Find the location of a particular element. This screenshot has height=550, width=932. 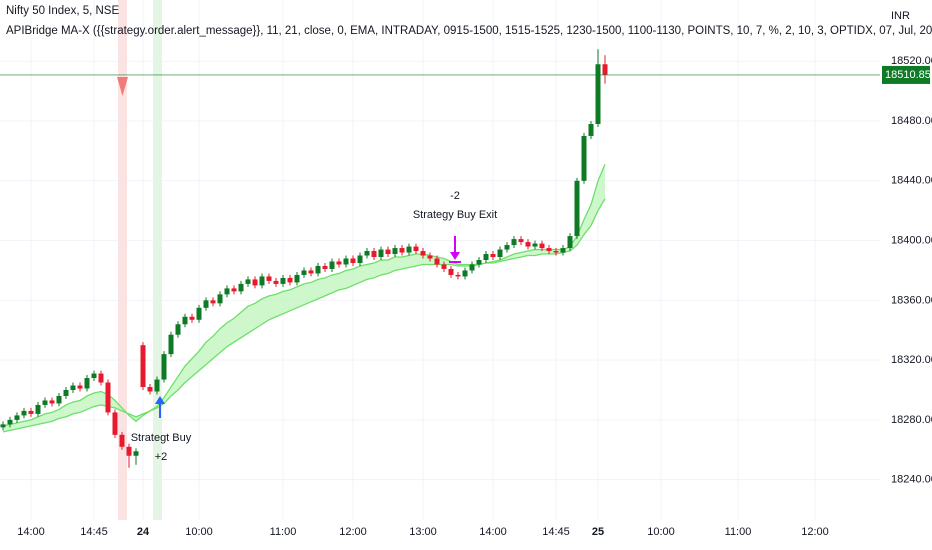

y-tick-label: 18440.00 is located at coordinates (911, 181).